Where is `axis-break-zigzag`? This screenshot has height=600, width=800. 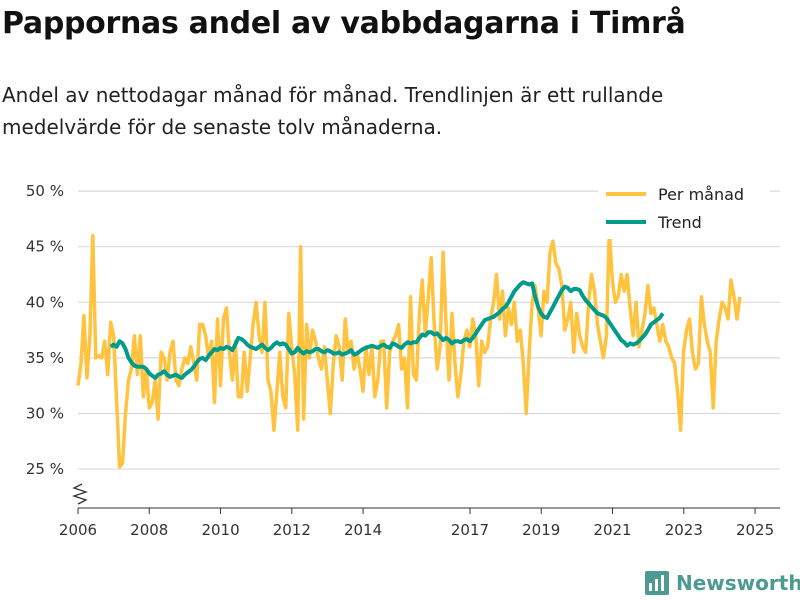 axis-break-zigzag is located at coordinates (80, 494).